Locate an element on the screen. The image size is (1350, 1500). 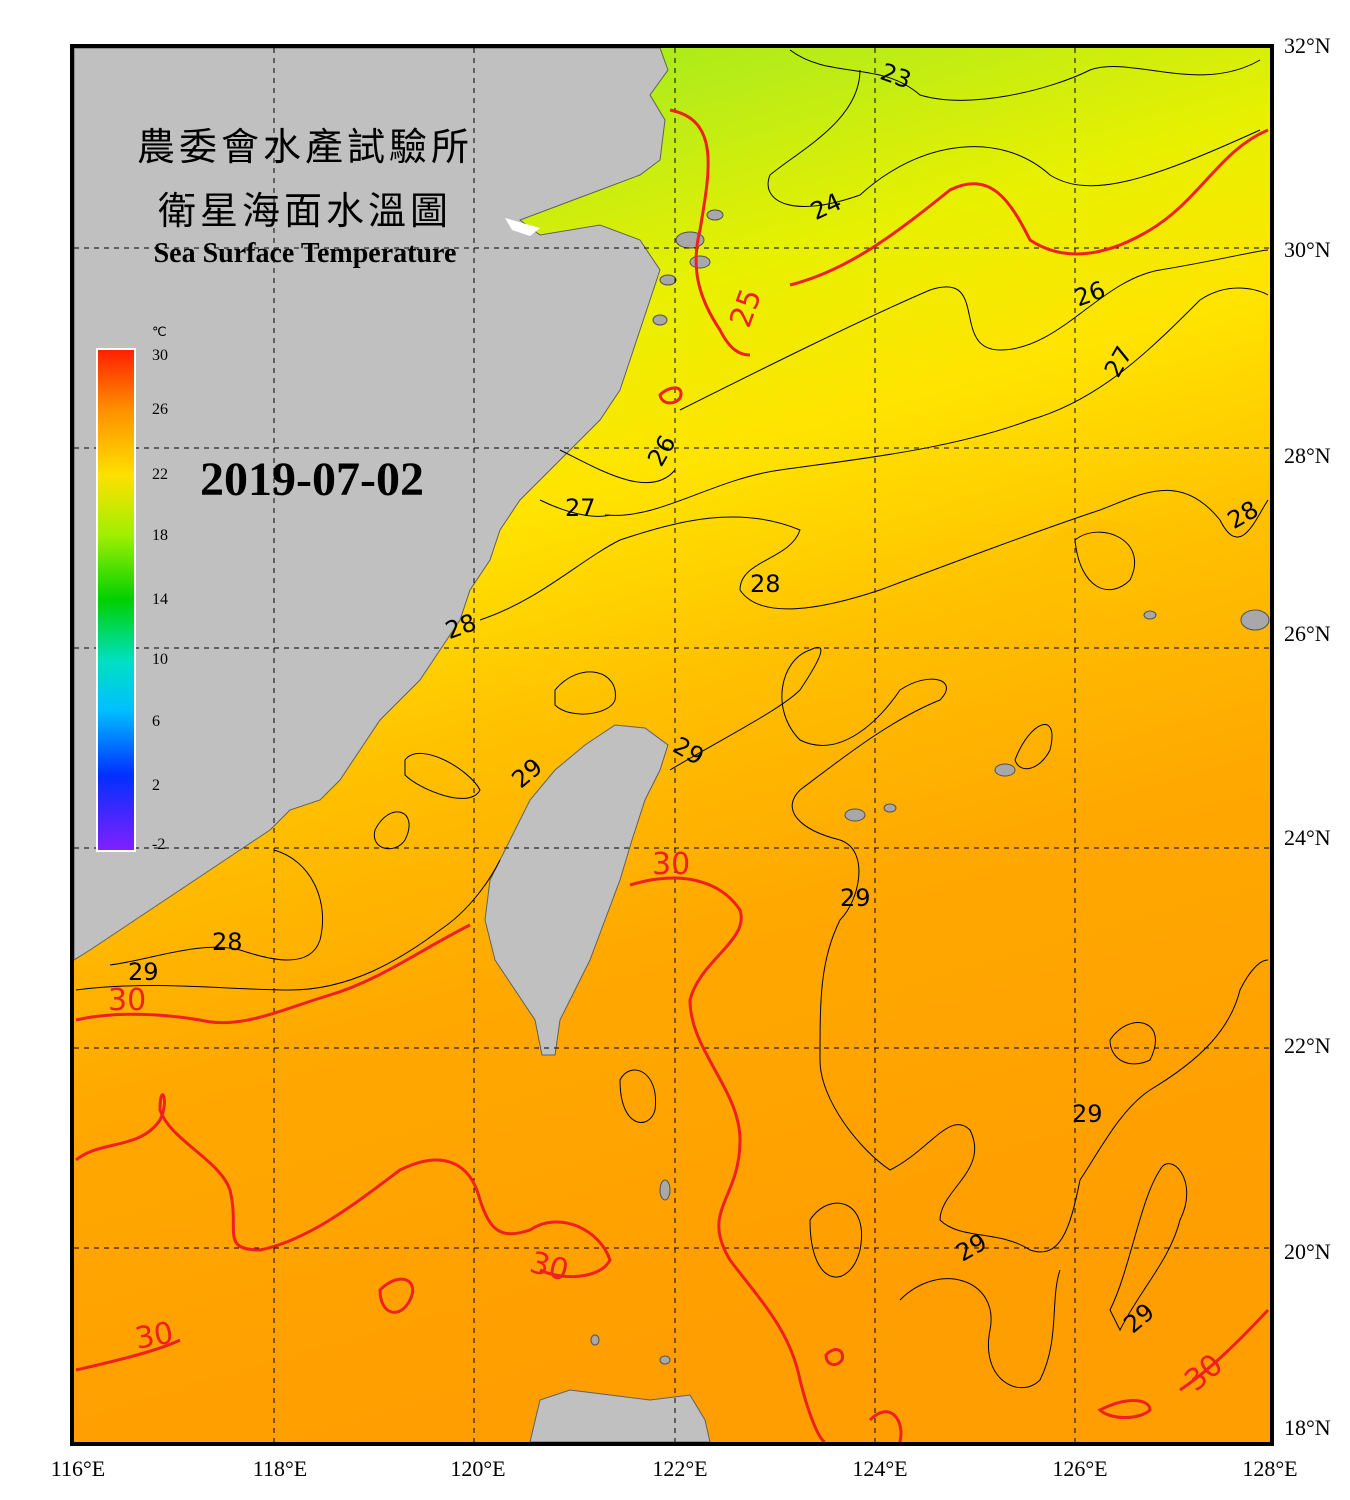
lat-label: 28°N is located at coordinates (1307, 455).